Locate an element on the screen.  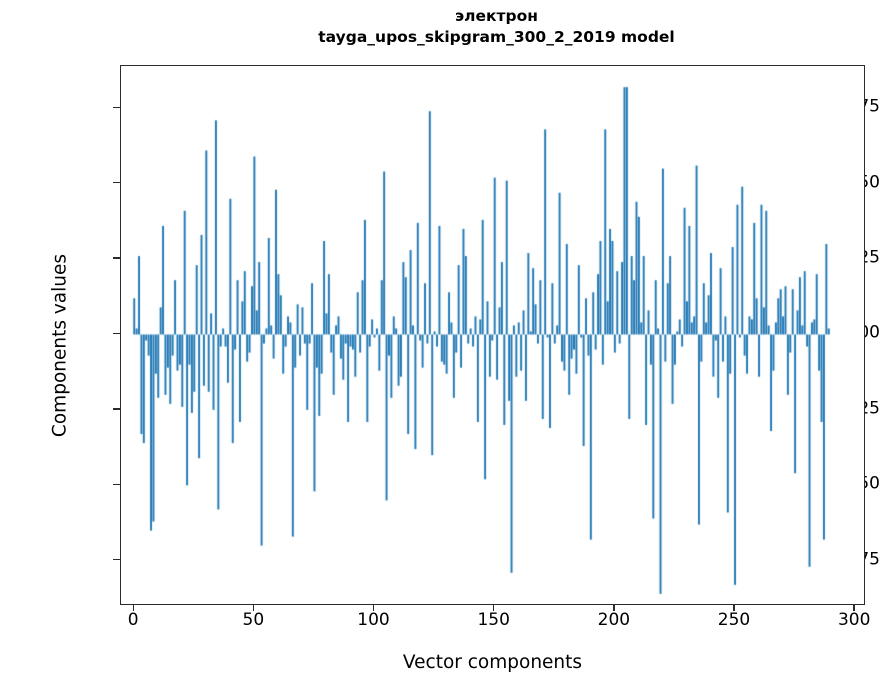
x-tick-label: 50 is located at coordinates (253, 620).